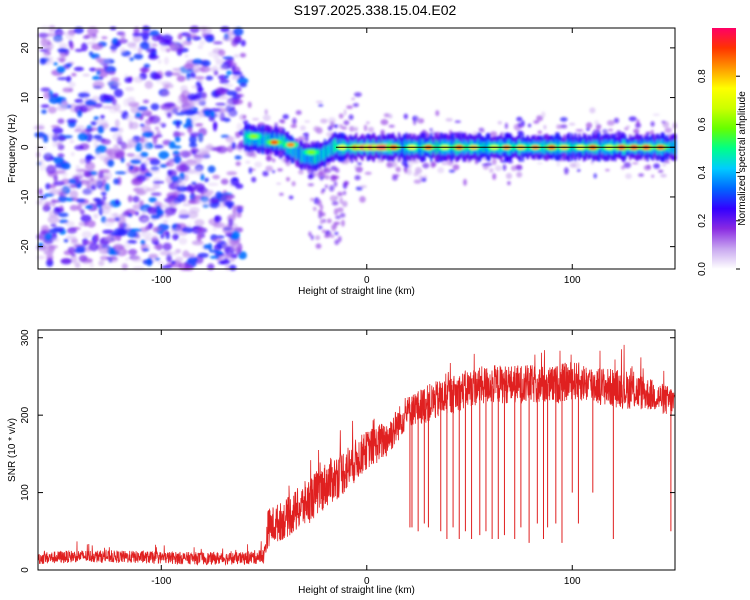 The width and height of the screenshot is (750, 600). Describe the element at coordinates (25, 147) in the screenshot. I see `y-tick-label: 0` at that location.